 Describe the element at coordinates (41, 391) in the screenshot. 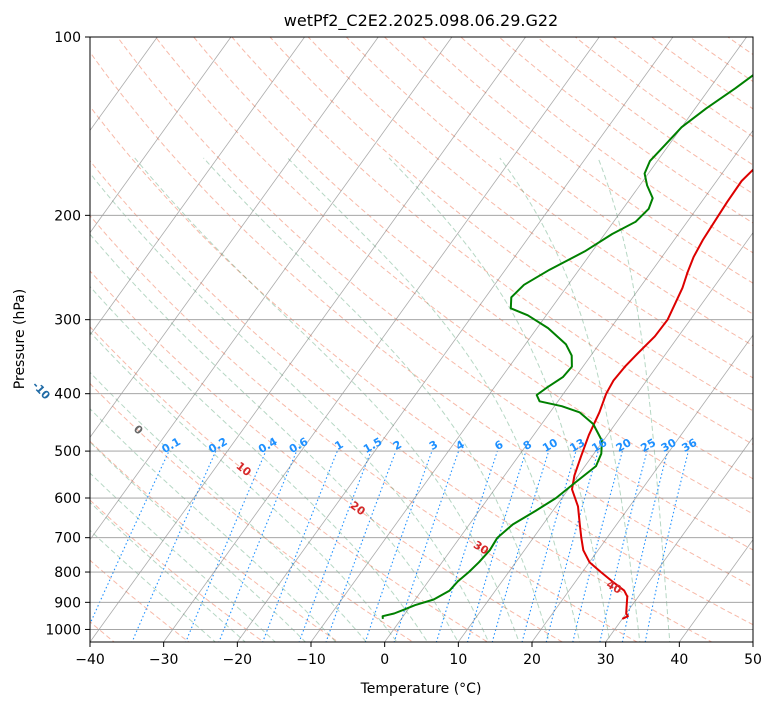

I see `dry-adiabat-label: -10` at that location.